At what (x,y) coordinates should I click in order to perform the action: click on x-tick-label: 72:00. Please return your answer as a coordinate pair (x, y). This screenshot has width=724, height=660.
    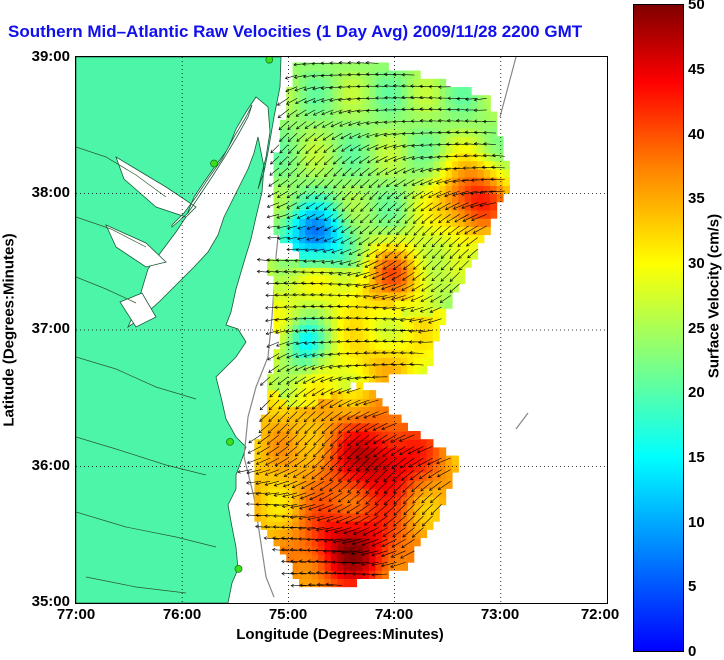
    Looking at the image, I should click on (600, 614).